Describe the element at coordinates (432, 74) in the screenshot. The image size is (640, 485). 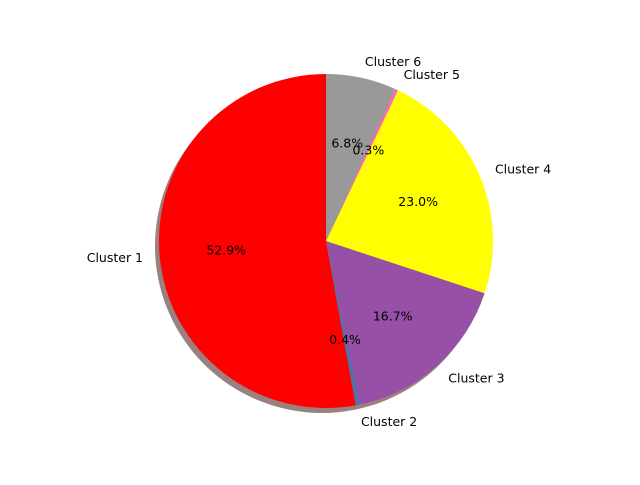
I see `slice-label-cluster-5: Cluster 5` at that location.